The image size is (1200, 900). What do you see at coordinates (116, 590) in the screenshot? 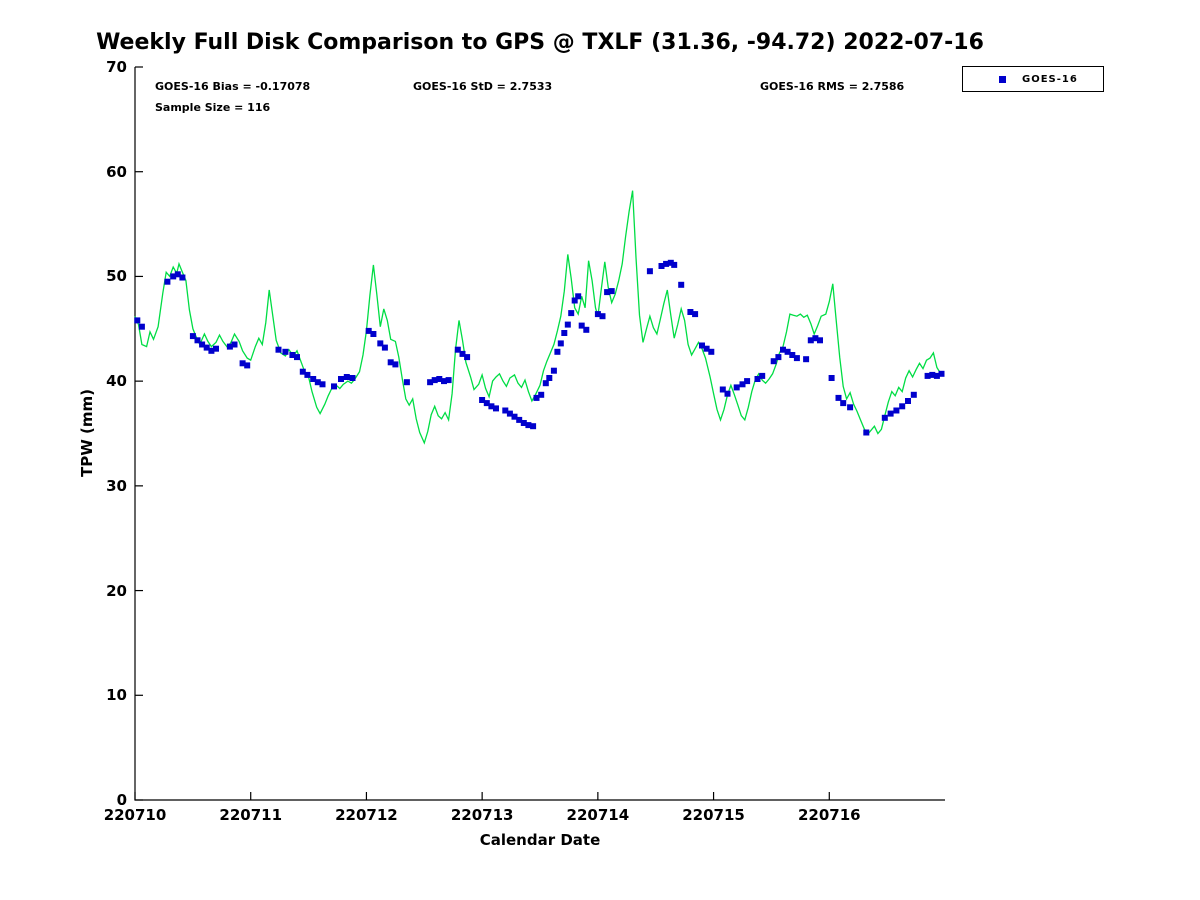
I see `y-tick-label: 20` at bounding box center [116, 590].